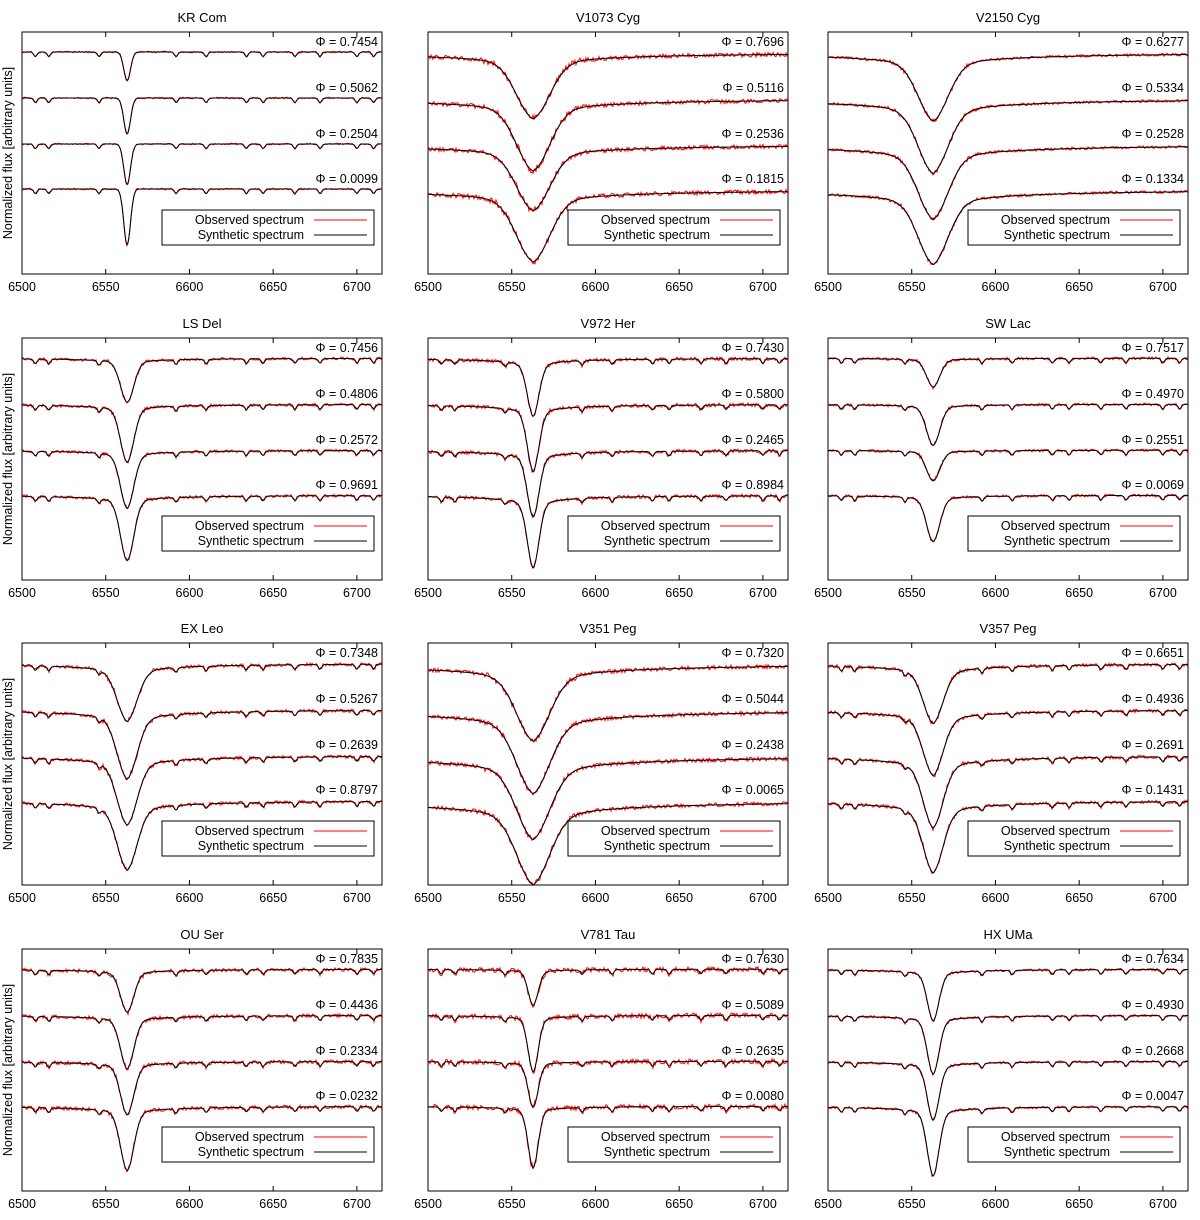 This screenshot has width=1200, height=1220. What do you see at coordinates (753, 699) in the screenshot?
I see `phase-label: Φ = 0.5044` at bounding box center [753, 699].